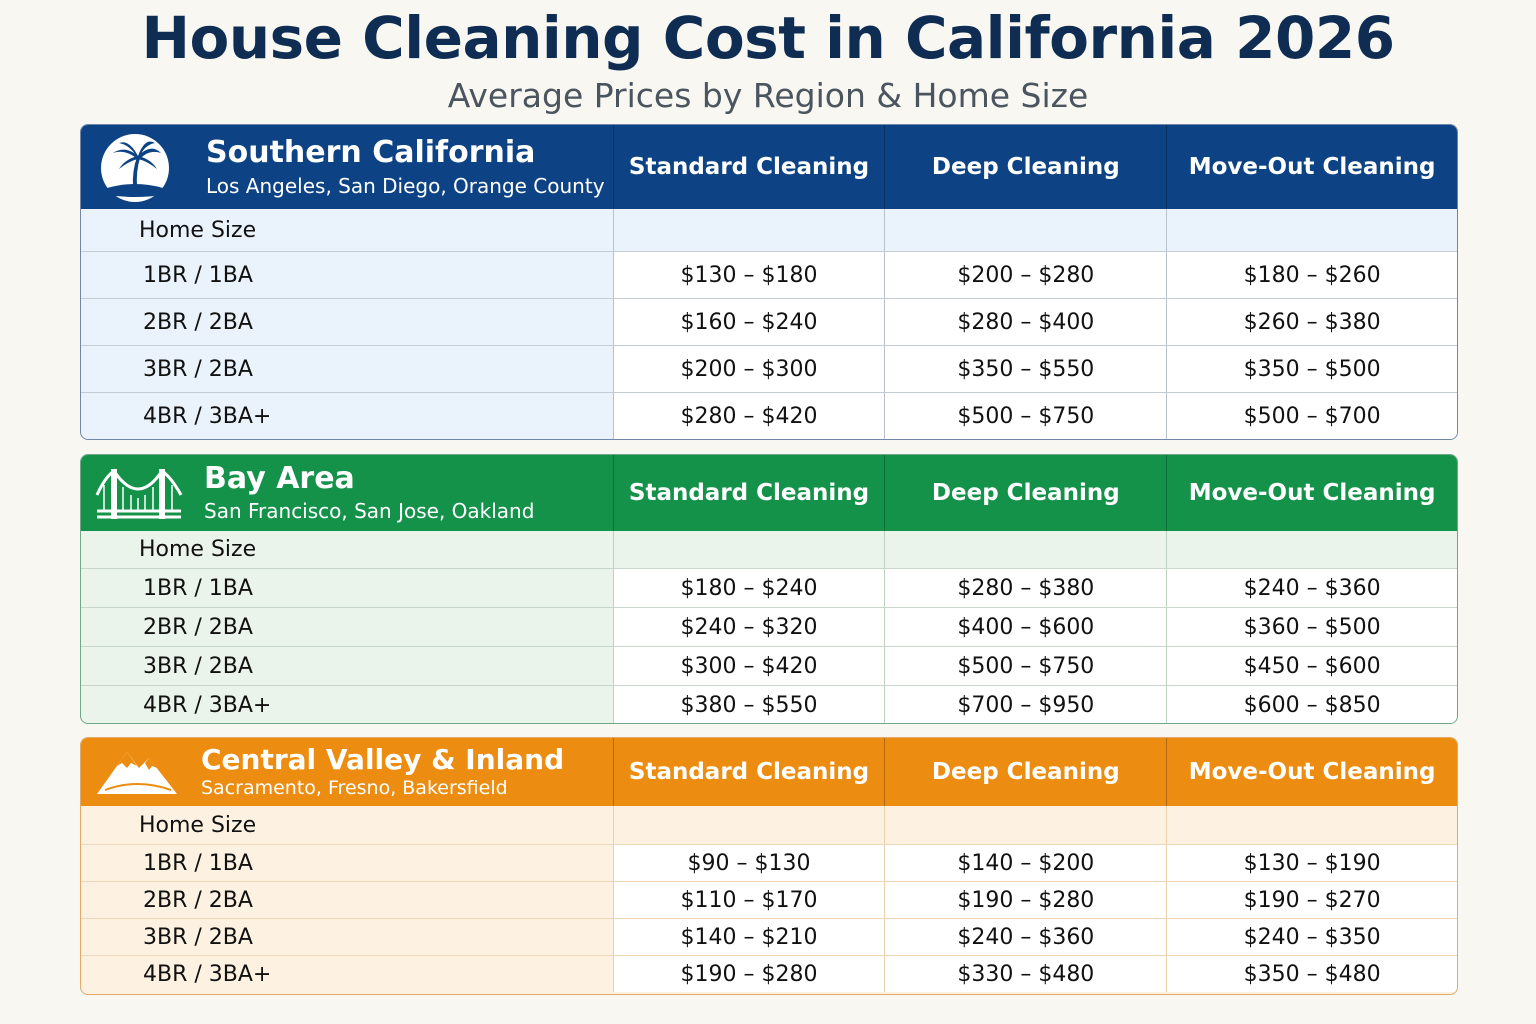 Image resolution: width=1536 pixels, height=1024 pixels. I want to click on region-cities: San Francisco, San Jose, Oakland, so click(369, 511).